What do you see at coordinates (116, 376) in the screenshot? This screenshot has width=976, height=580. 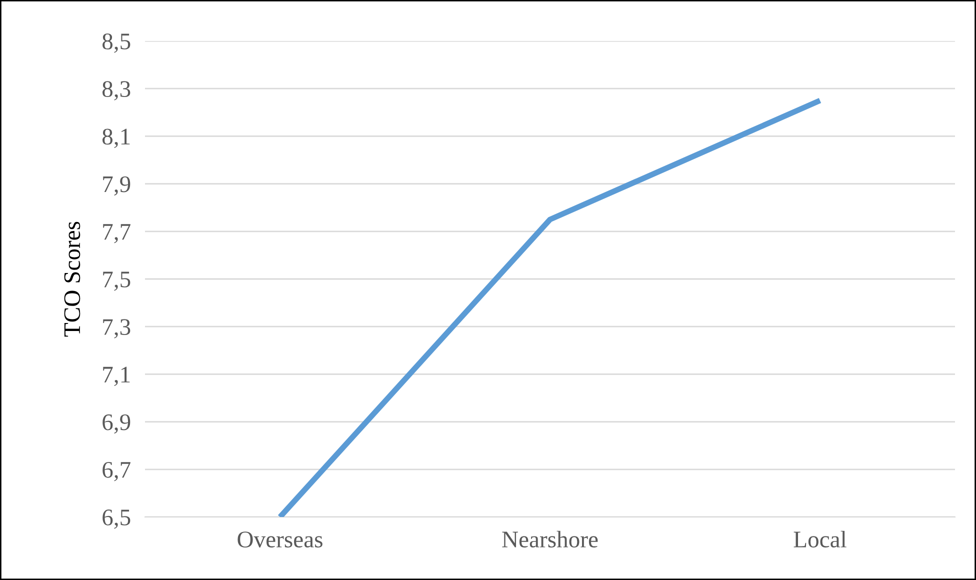 I see `y-tick-label: 7,1` at bounding box center [116, 376].